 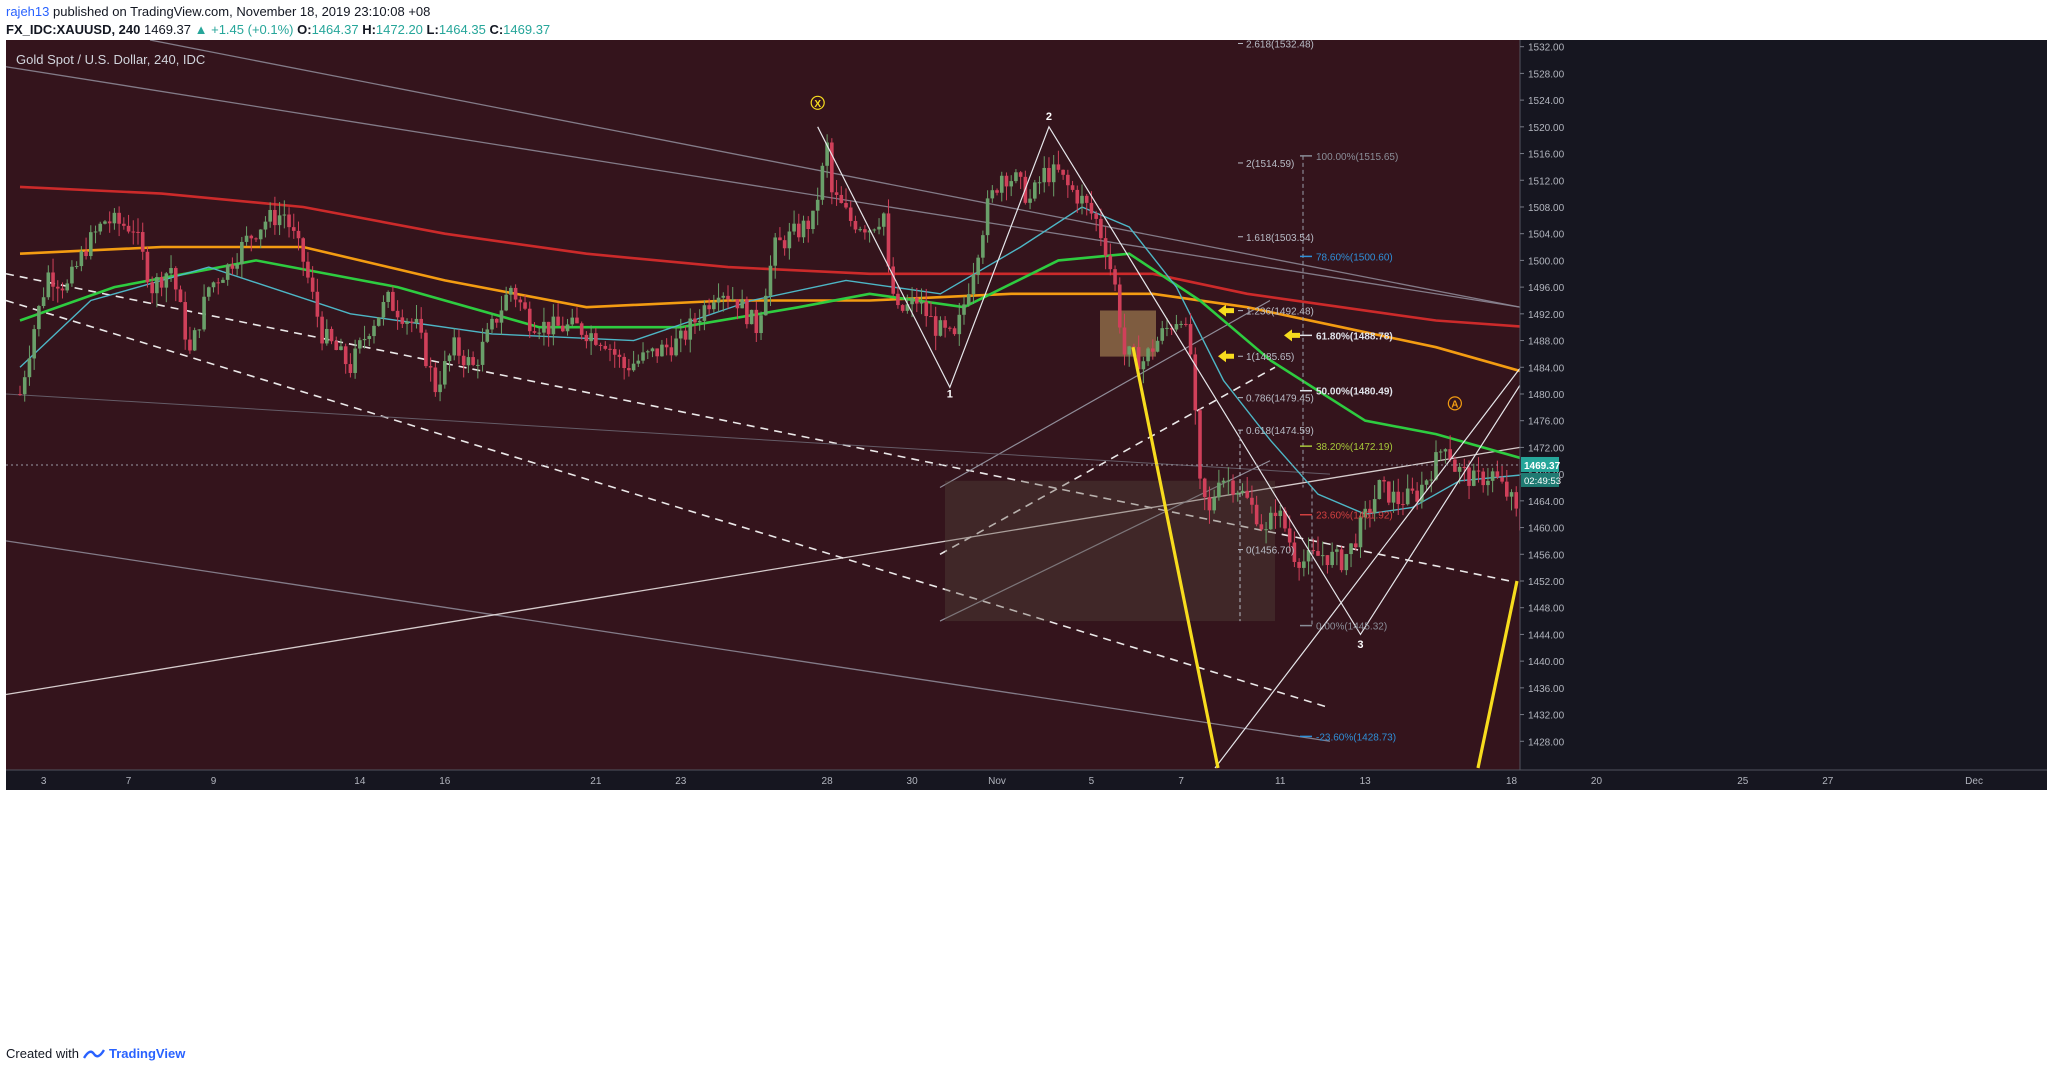 I want to click on y-tick-label-13: 1480.00, so click(x=1546, y=395).